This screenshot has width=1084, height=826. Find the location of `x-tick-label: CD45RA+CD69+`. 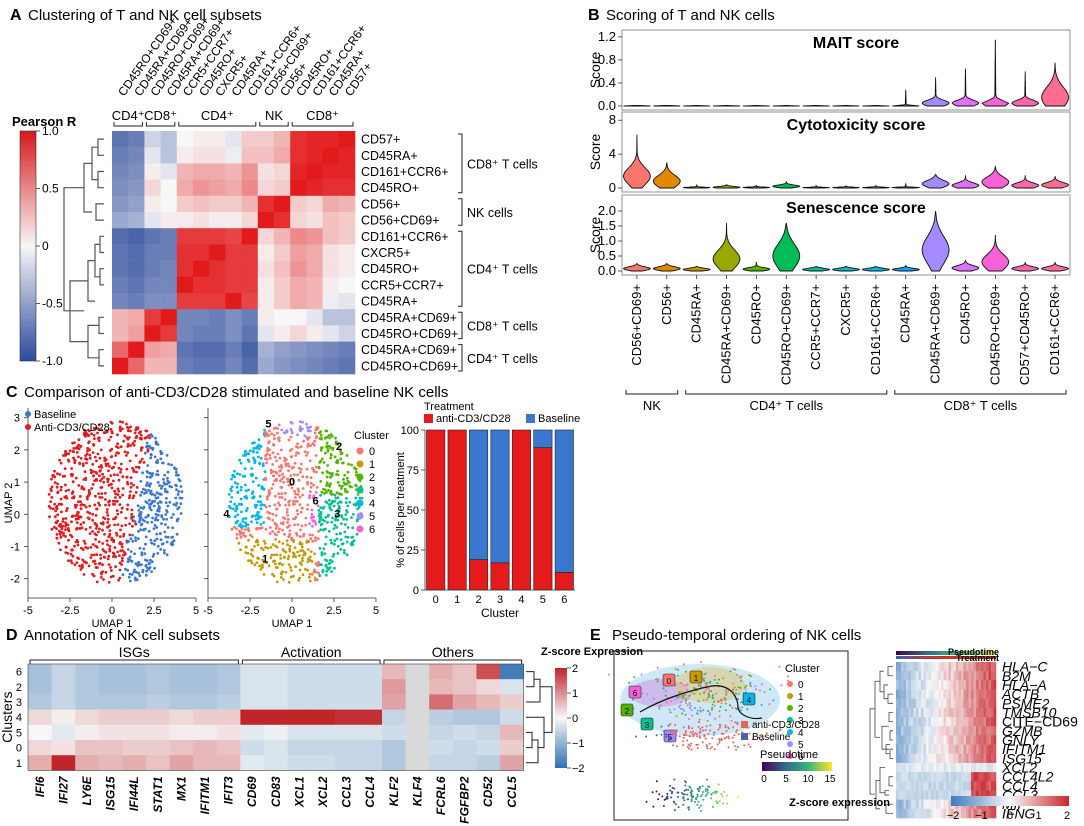

x-tick-label: CD45RA+CD69+ is located at coordinates (935, 334).